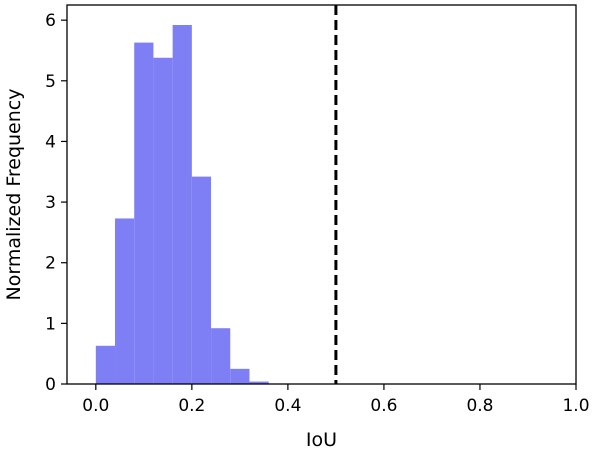 This screenshot has width=598, height=457. Describe the element at coordinates (50, 203) in the screenshot. I see `y-tick-label: 3` at that location.